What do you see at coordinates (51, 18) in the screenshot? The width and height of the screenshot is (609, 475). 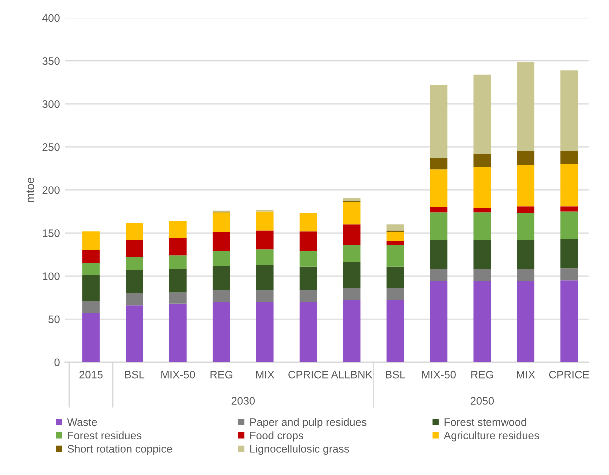 I see `y-tick-label: 400` at bounding box center [51, 18].